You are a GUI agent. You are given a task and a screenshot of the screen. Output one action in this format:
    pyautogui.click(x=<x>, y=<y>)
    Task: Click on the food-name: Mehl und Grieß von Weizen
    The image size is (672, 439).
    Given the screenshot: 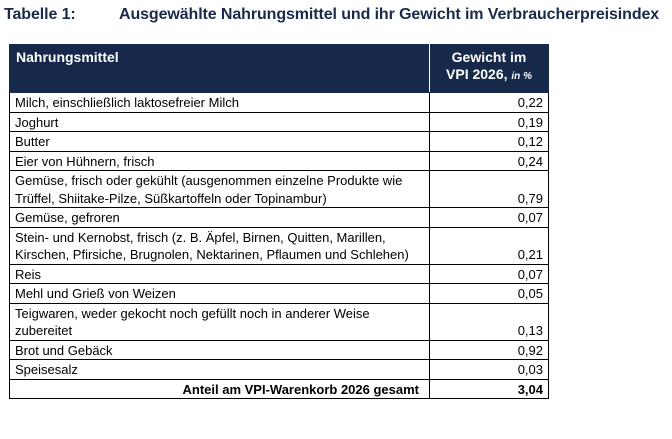 What is the action you would take?
    pyautogui.click(x=219, y=293)
    